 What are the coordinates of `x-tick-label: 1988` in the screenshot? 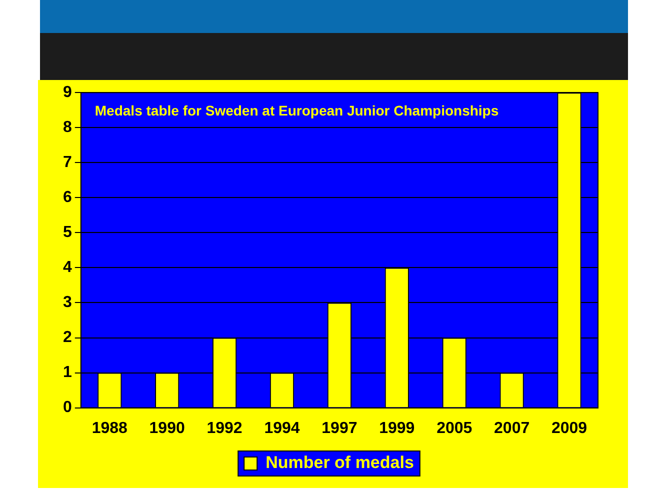 It's located at (110, 428).